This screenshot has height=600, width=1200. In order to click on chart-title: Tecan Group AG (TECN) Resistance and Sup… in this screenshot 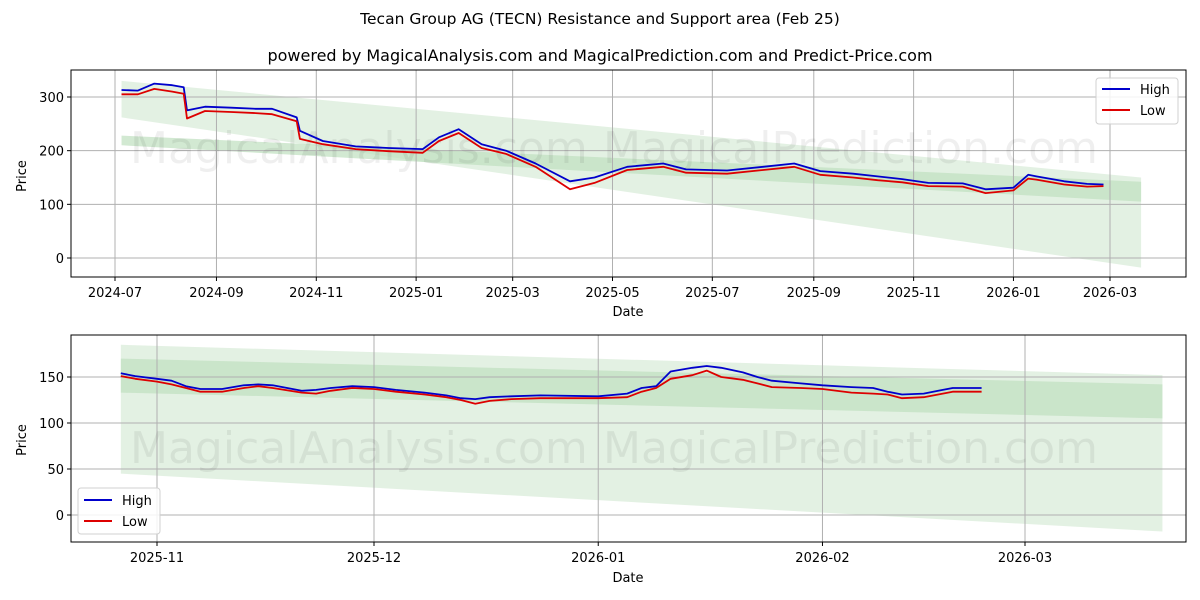, I will do `click(600, 19)`.